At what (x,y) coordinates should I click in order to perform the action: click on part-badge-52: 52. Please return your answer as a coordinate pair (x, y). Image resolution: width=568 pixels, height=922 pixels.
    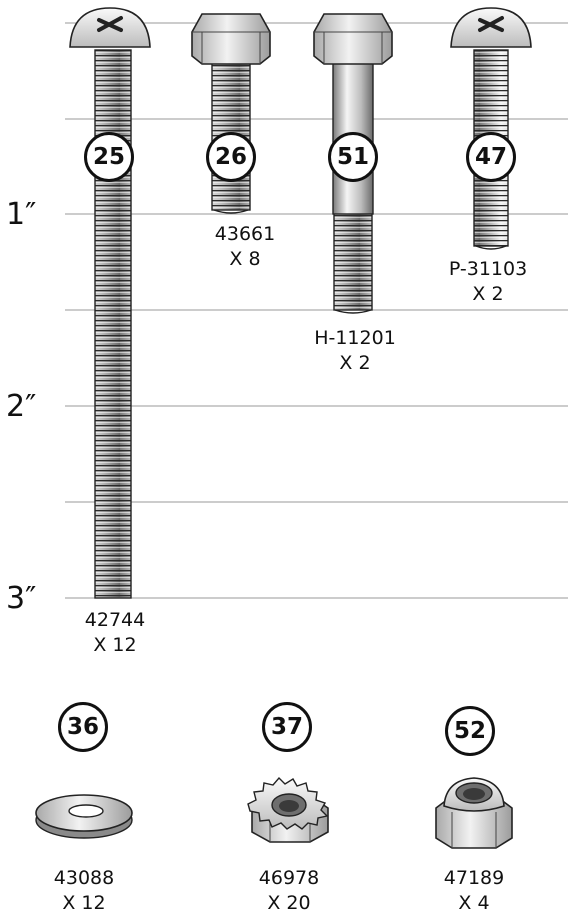
    Looking at the image, I should click on (470, 731).